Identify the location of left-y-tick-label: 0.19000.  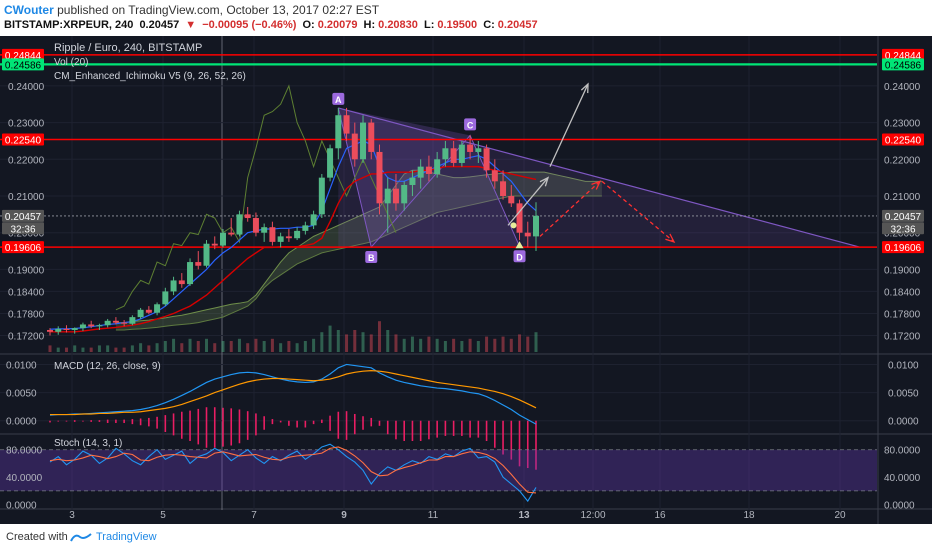
(26, 270).